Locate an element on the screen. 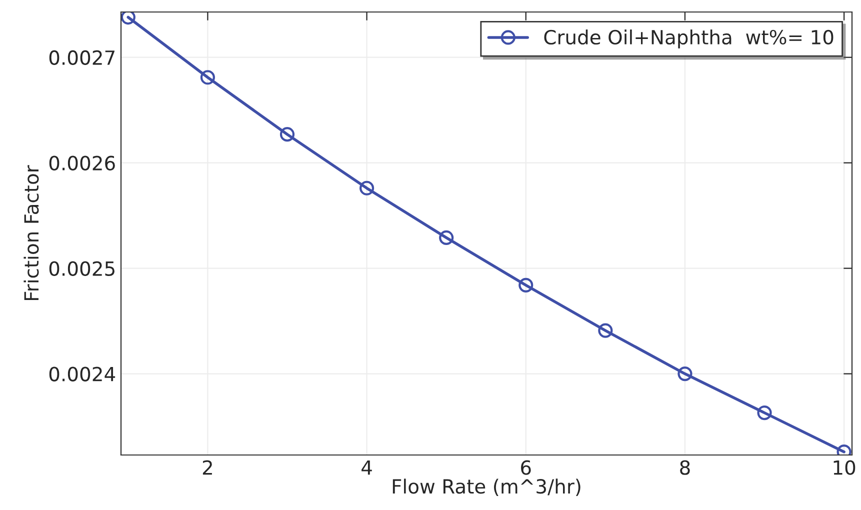 This screenshot has width=861, height=510. legend-label: Crude Oil+Naphtha wt%= 10 is located at coordinates (689, 39).